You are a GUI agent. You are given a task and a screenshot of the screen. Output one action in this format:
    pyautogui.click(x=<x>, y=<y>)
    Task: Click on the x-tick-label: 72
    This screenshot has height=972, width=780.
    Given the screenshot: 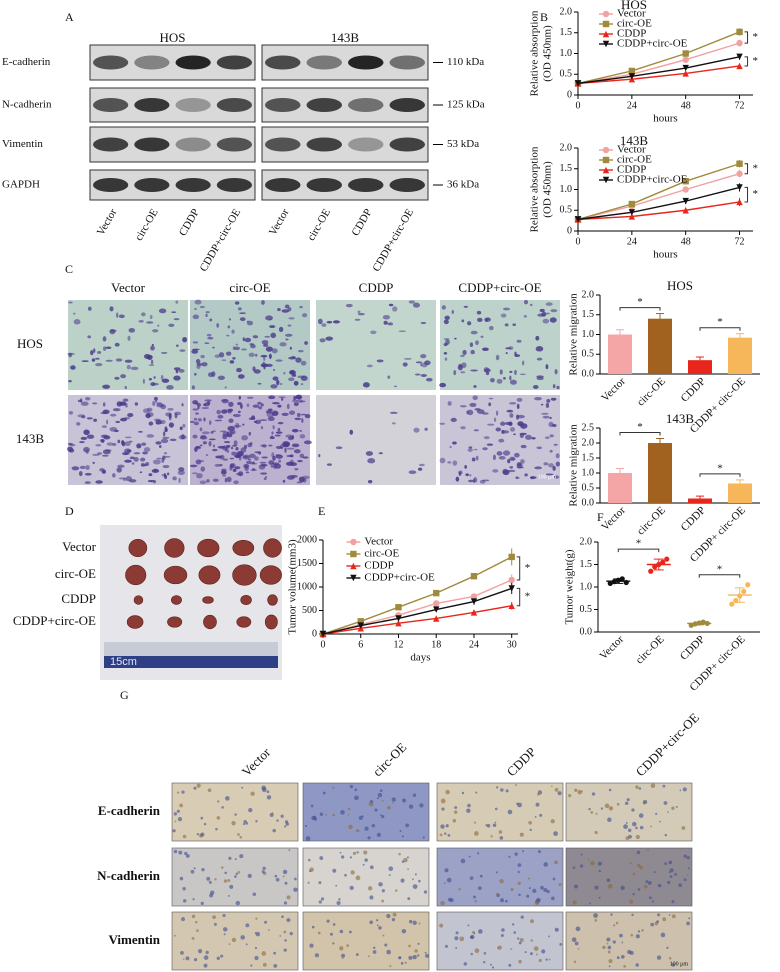 What is the action you would take?
    pyautogui.click(x=740, y=105)
    